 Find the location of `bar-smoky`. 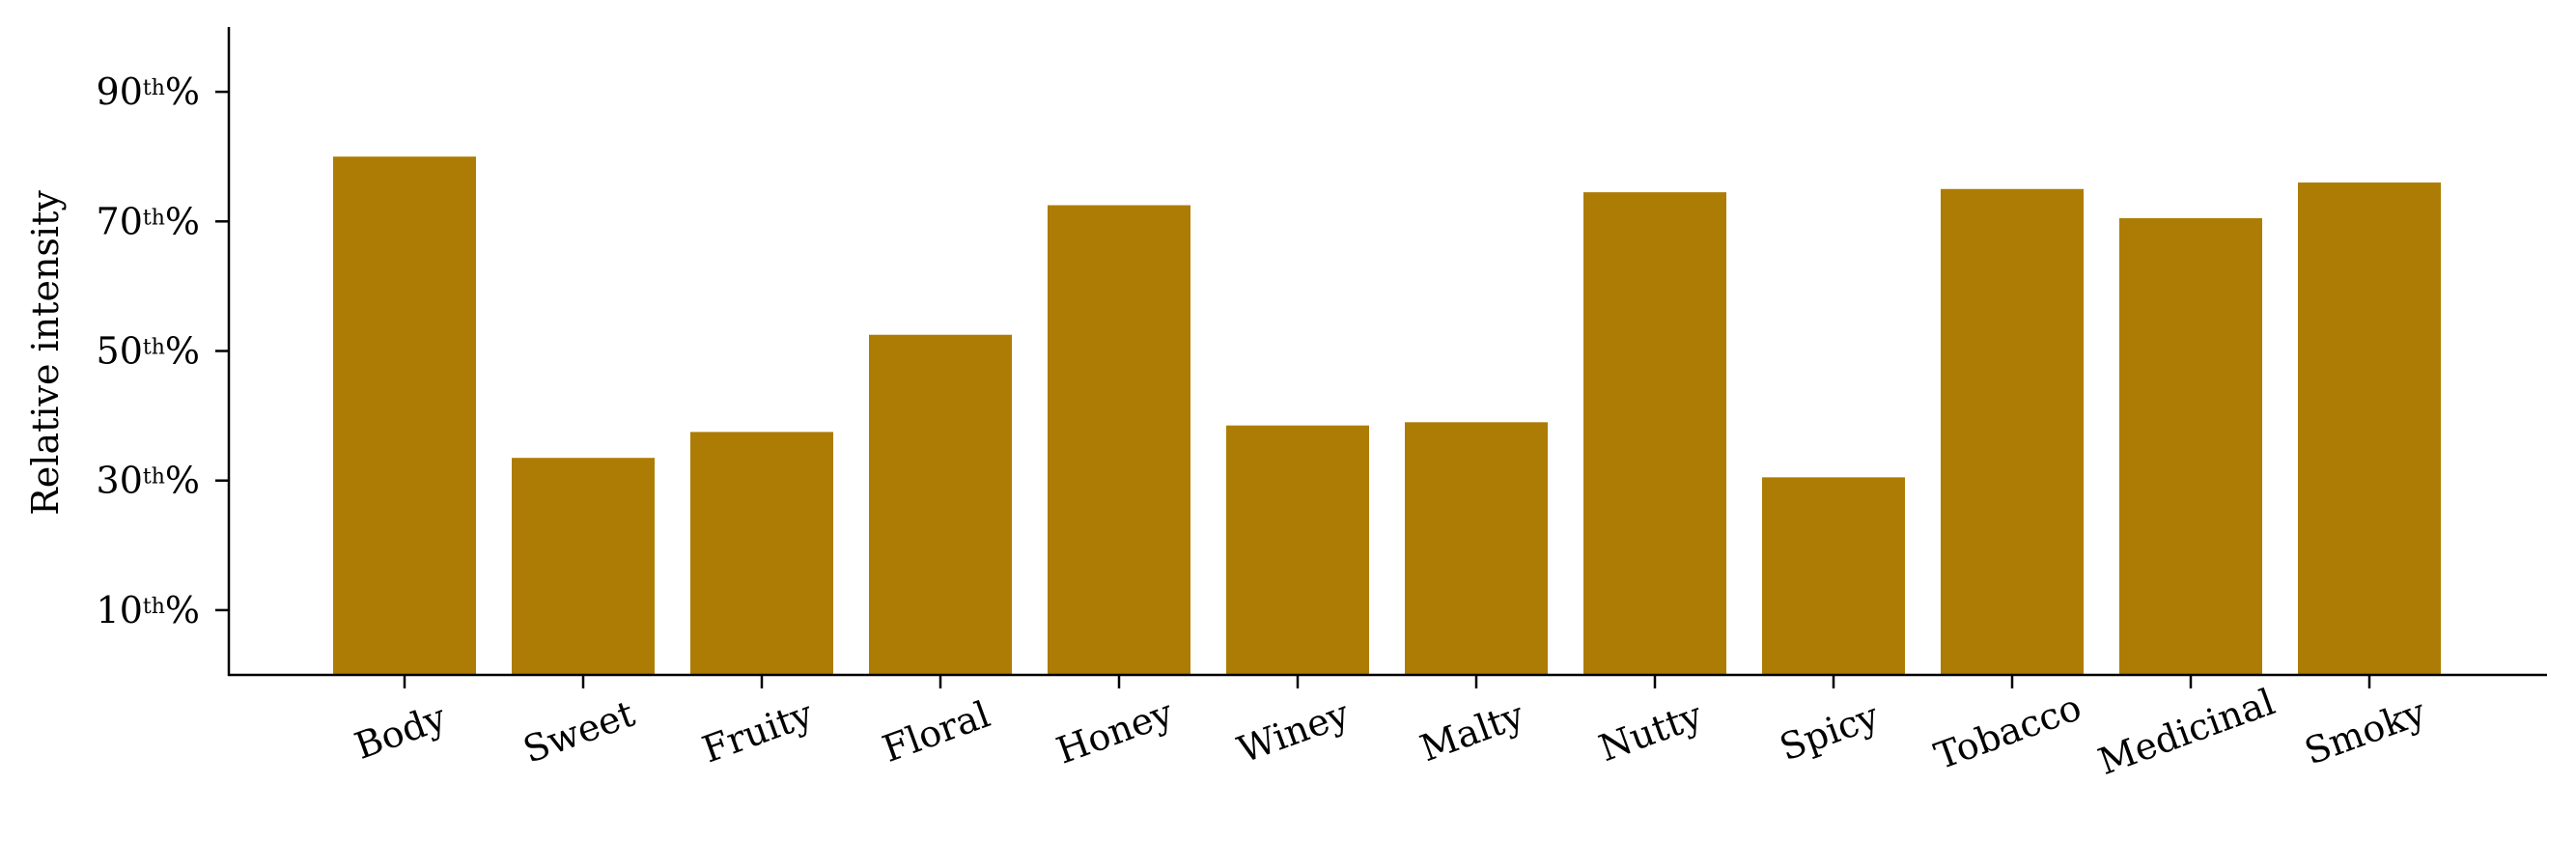

bar-smoky is located at coordinates (2369, 429).